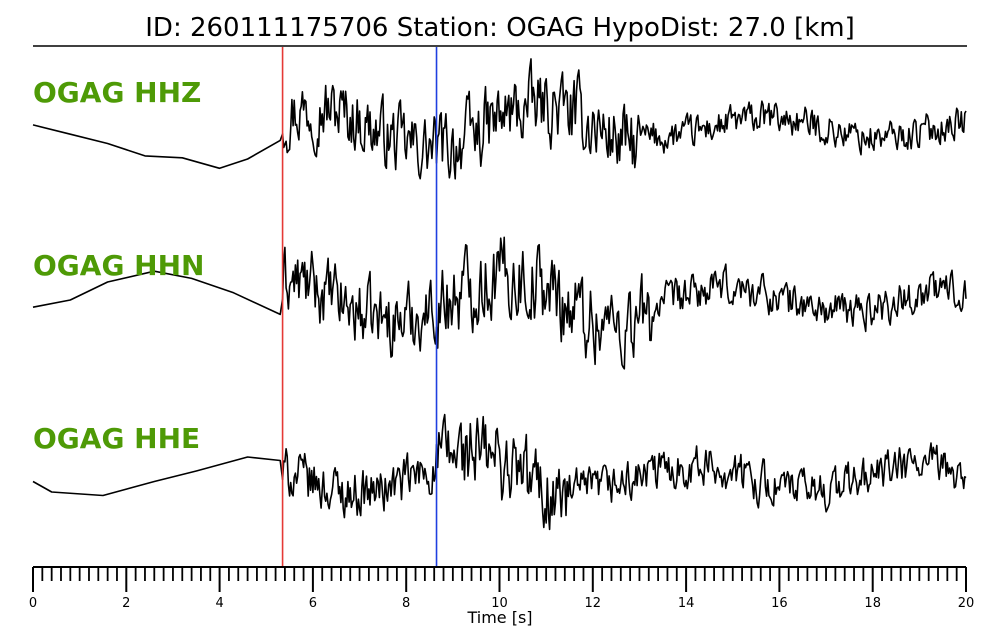 This screenshot has width=1000, height=640. I want to click on x-tick-label: 8, so click(406, 603).